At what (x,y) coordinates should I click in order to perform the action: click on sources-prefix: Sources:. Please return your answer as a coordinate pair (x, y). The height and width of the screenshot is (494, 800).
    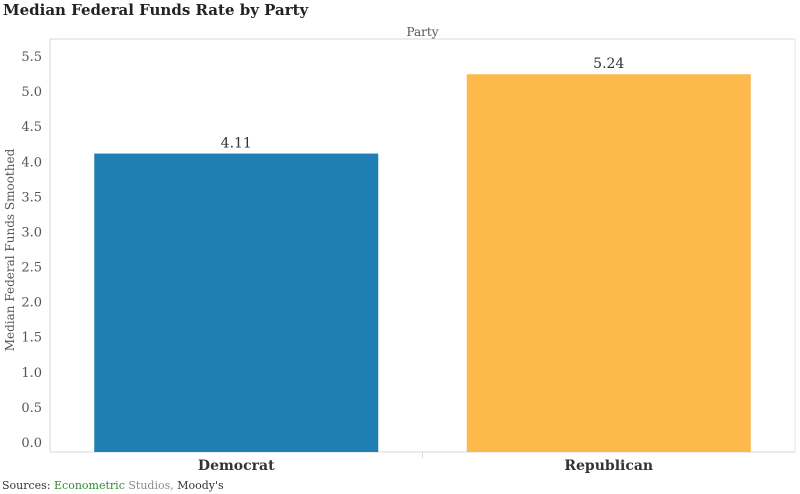
    Looking at the image, I should click on (26, 485).